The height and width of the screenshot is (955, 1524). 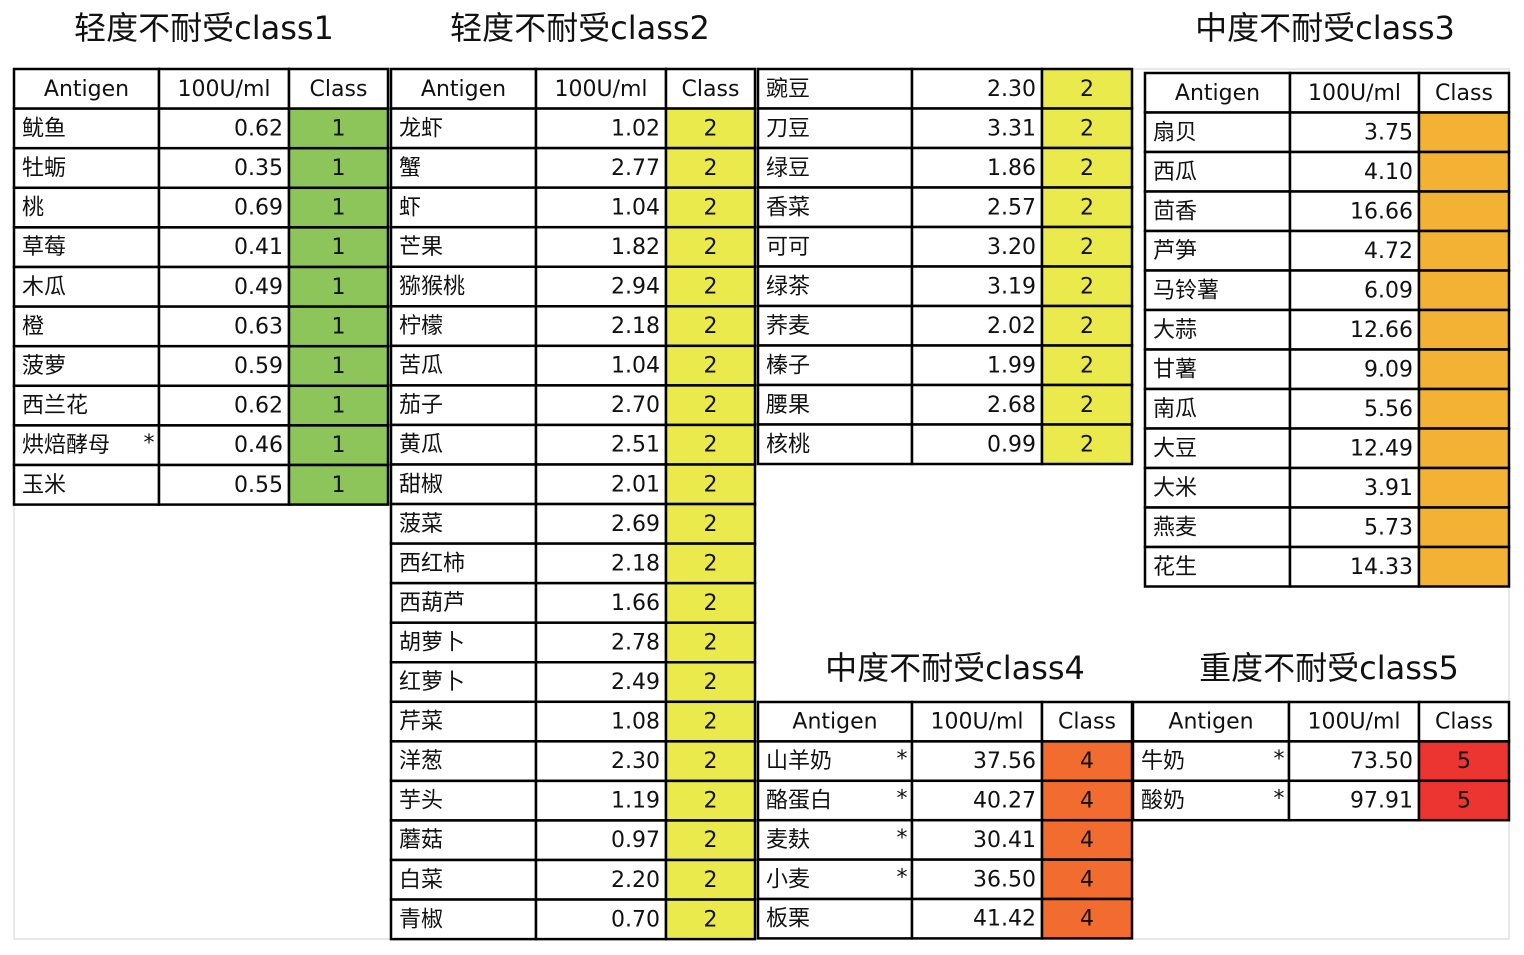 What do you see at coordinates (44, 128) in the screenshot?
I see `antigen-name: 鱿鱼` at bounding box center [44, 128].